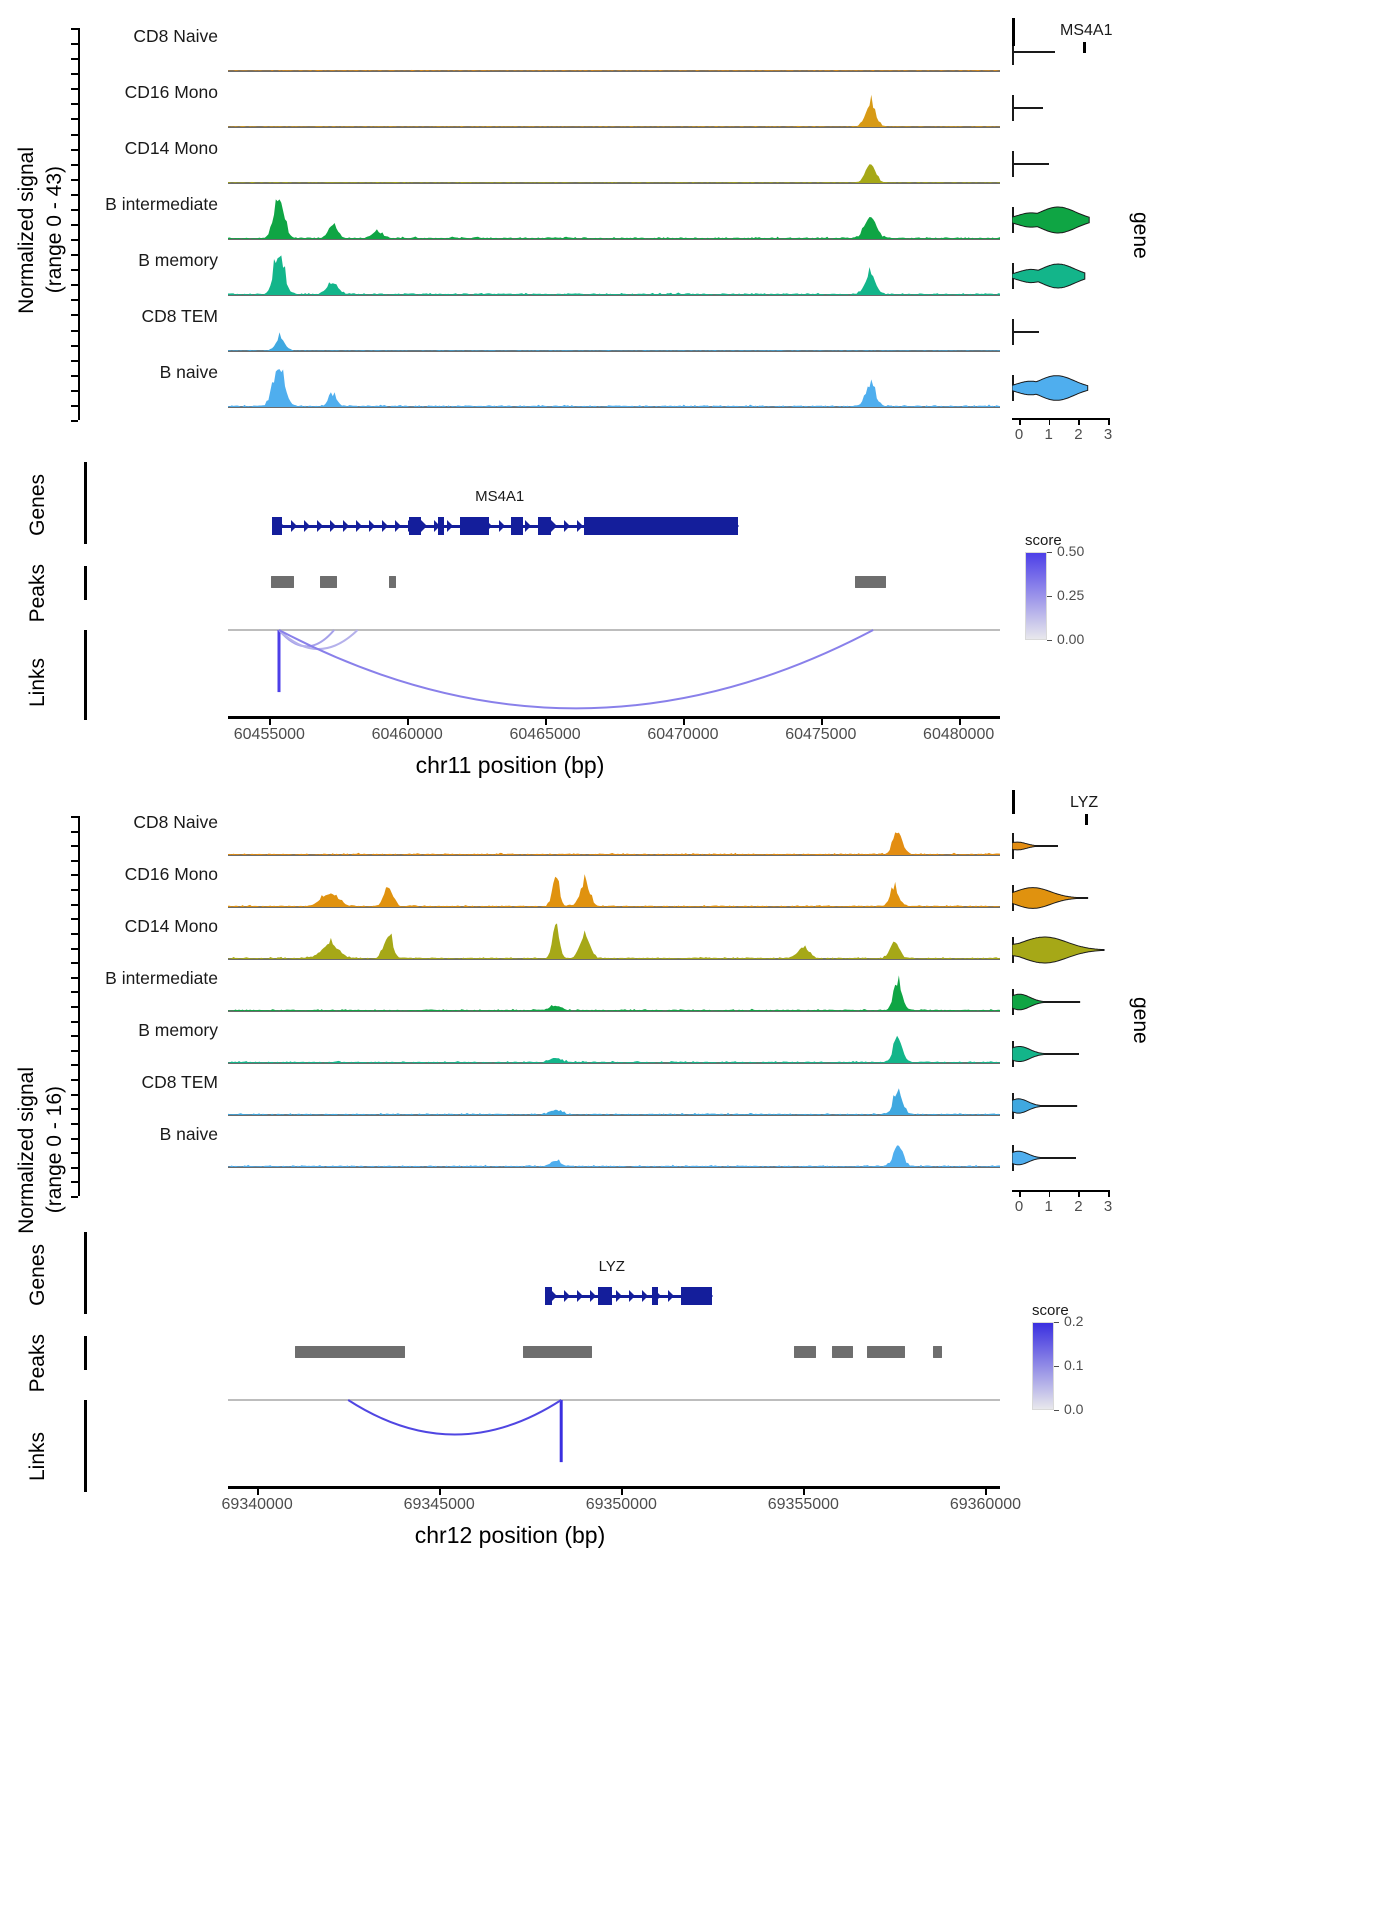  Describe the element at coordinates (1061, 419) in the screenshot. I see `panel1-violin-axis` at that location.